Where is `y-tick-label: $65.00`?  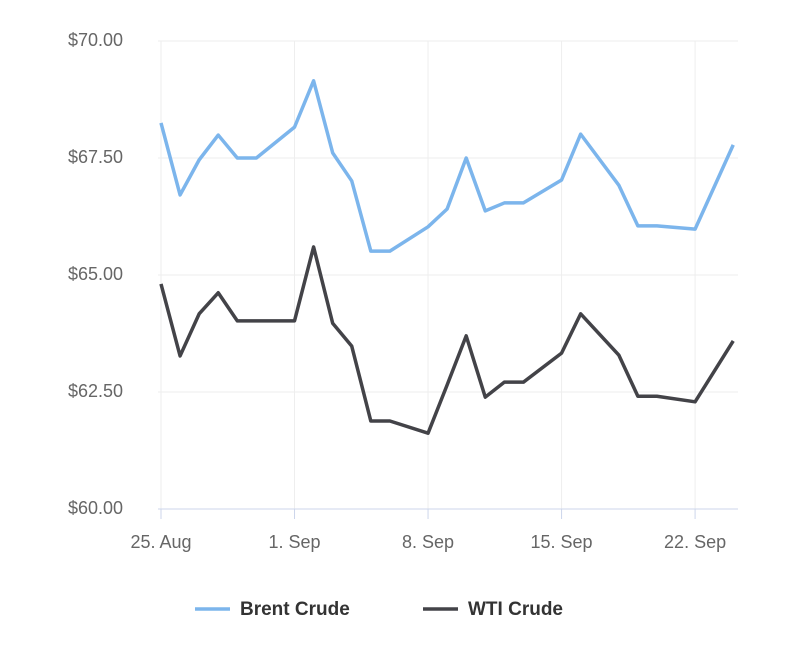
y-tick-label: $65.00 is located at coordinates (95, 274).